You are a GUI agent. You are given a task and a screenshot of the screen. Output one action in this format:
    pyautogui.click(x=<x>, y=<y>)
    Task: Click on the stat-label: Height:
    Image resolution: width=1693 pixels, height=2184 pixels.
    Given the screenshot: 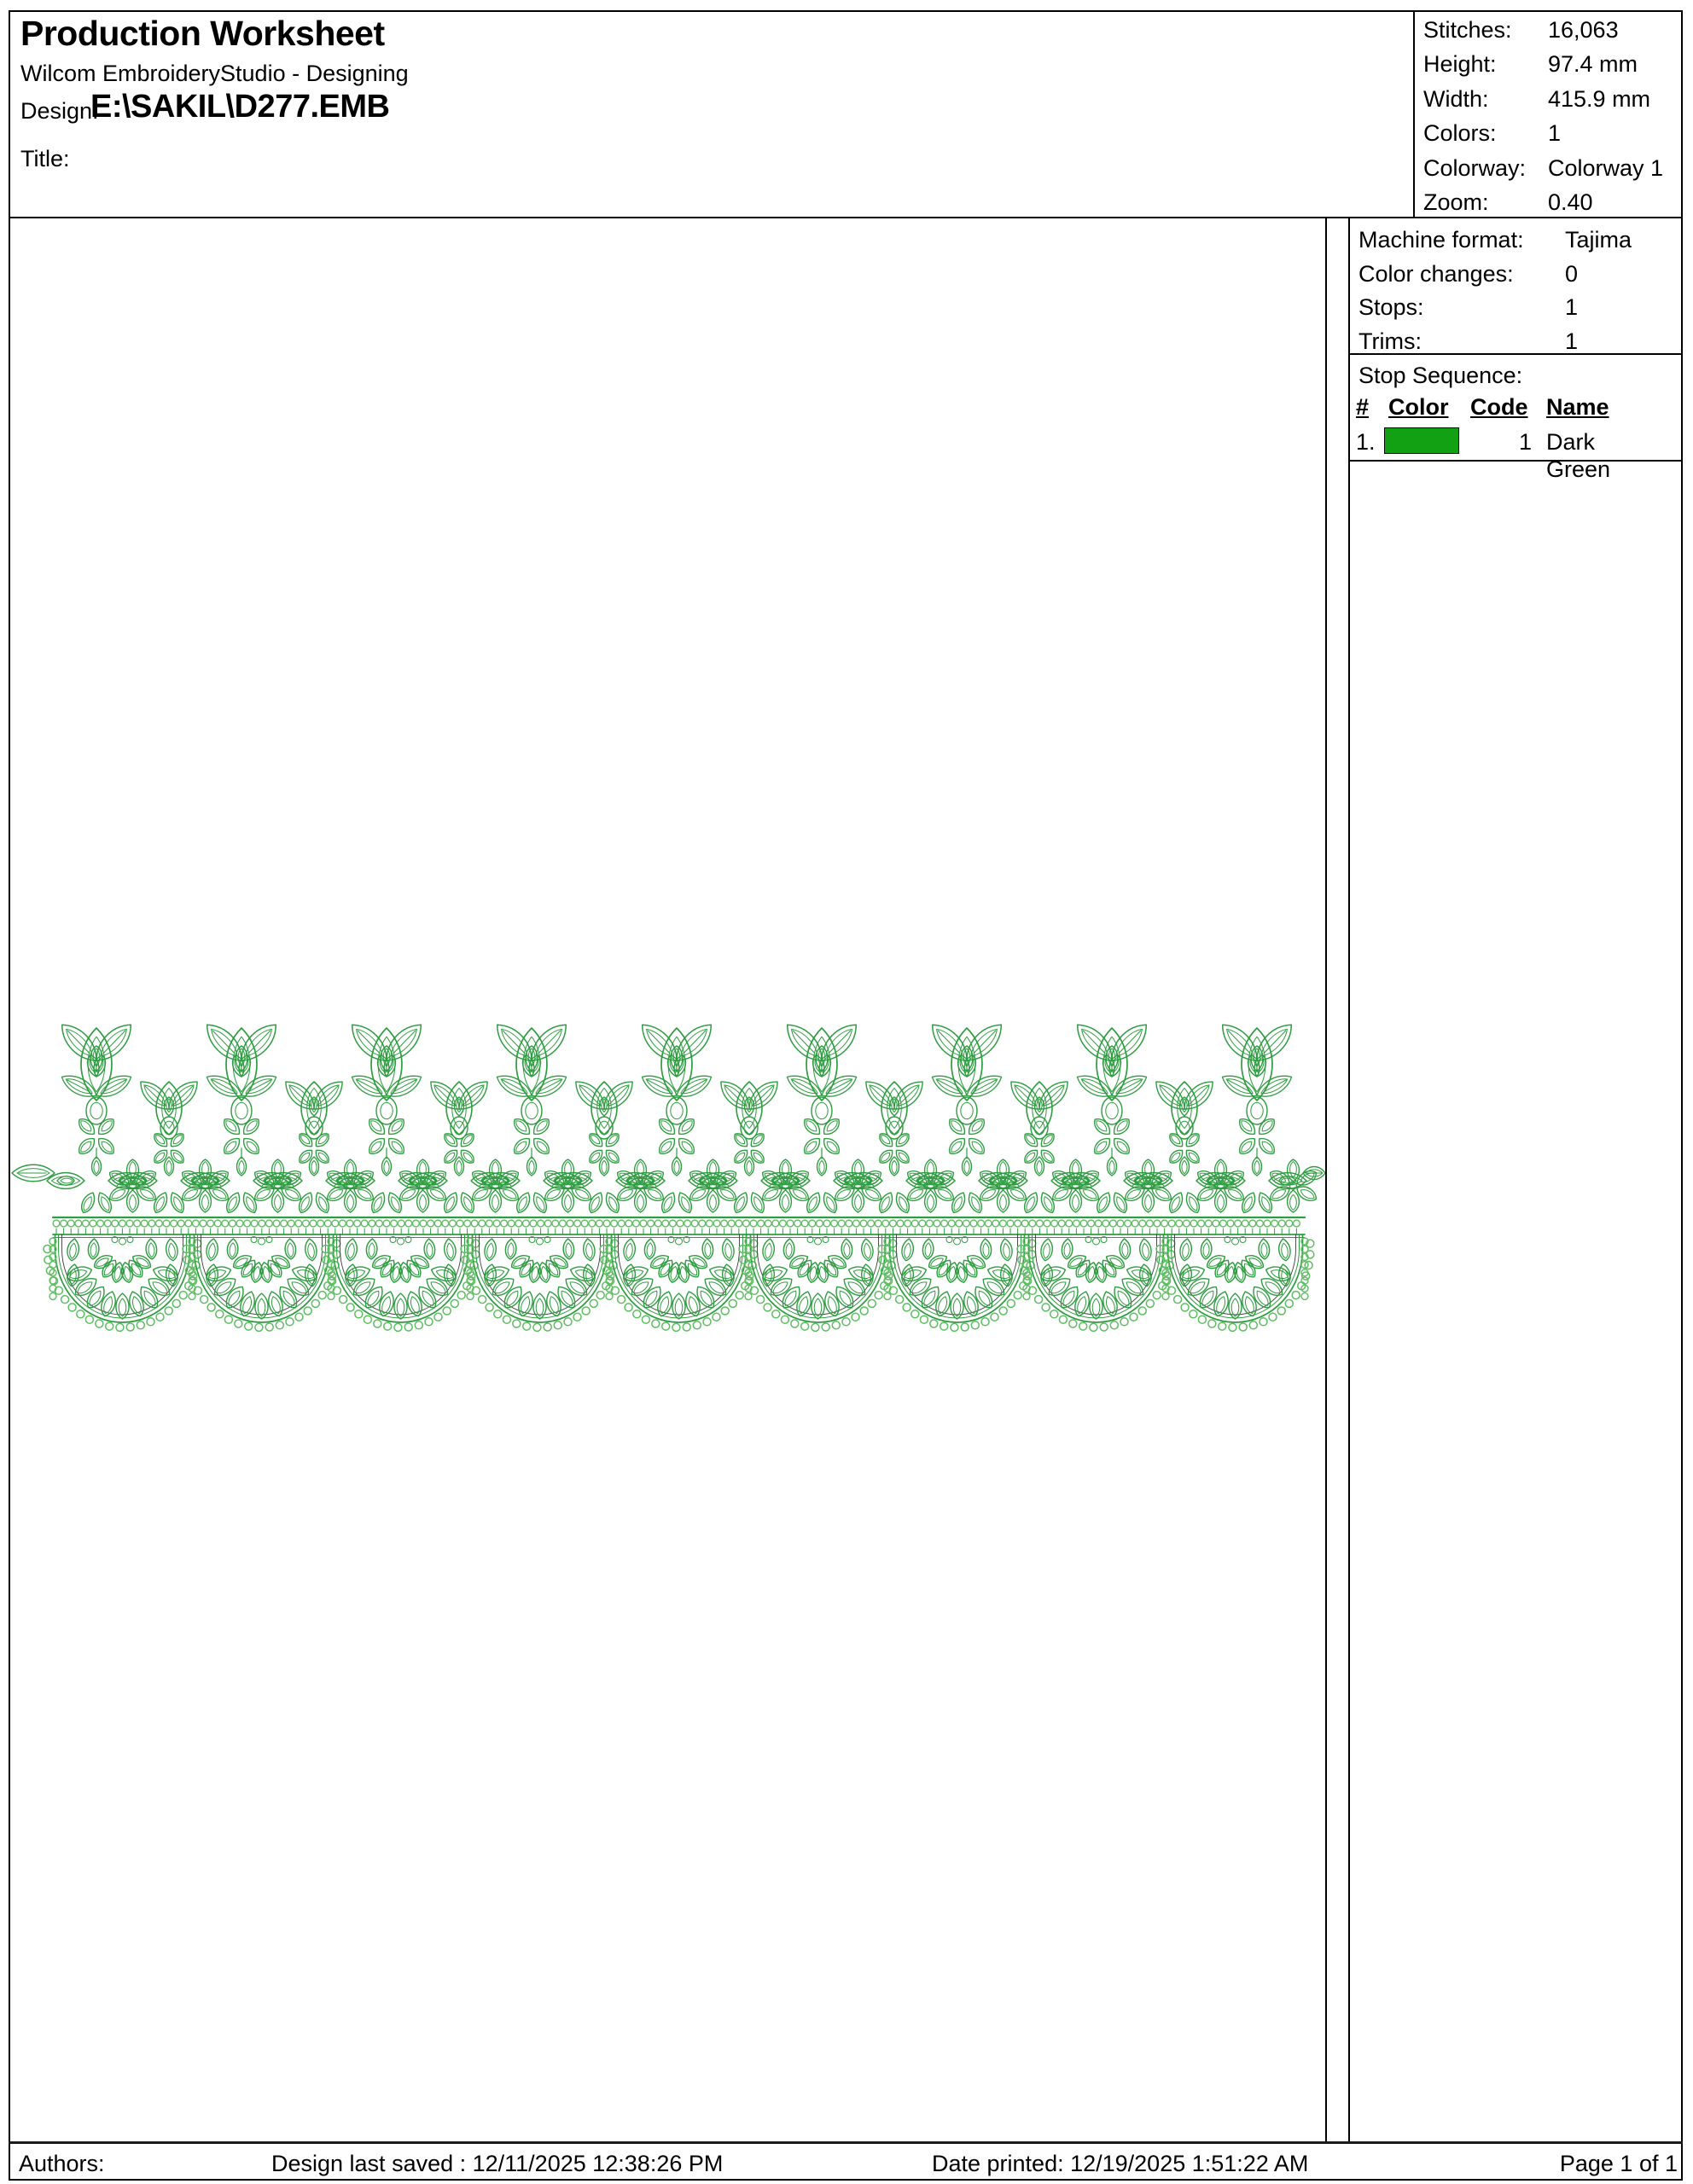 What is the action you would take?
    pyautogui.click(x=1460, y=64)
    